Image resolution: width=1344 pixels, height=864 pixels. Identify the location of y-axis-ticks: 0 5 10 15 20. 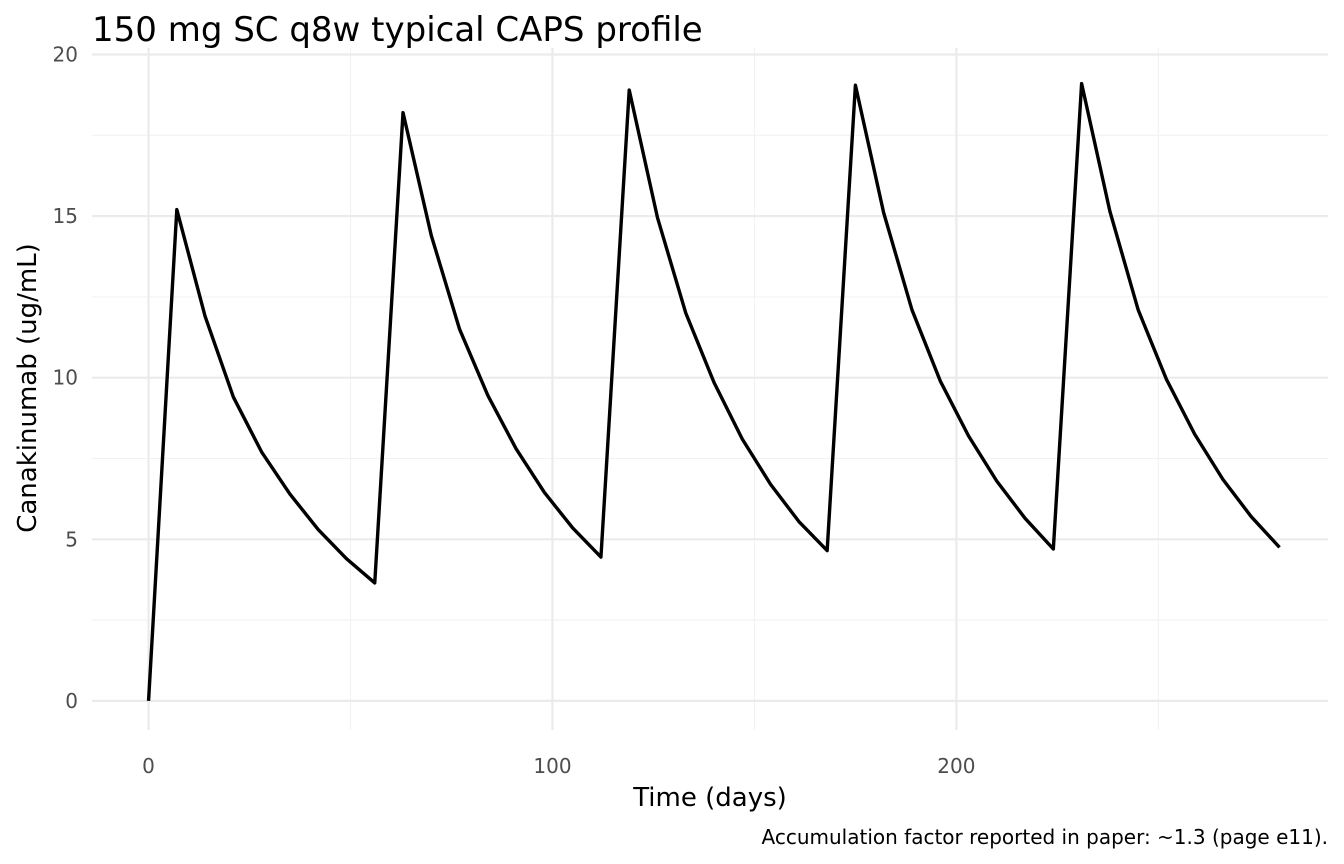
(65, 377).